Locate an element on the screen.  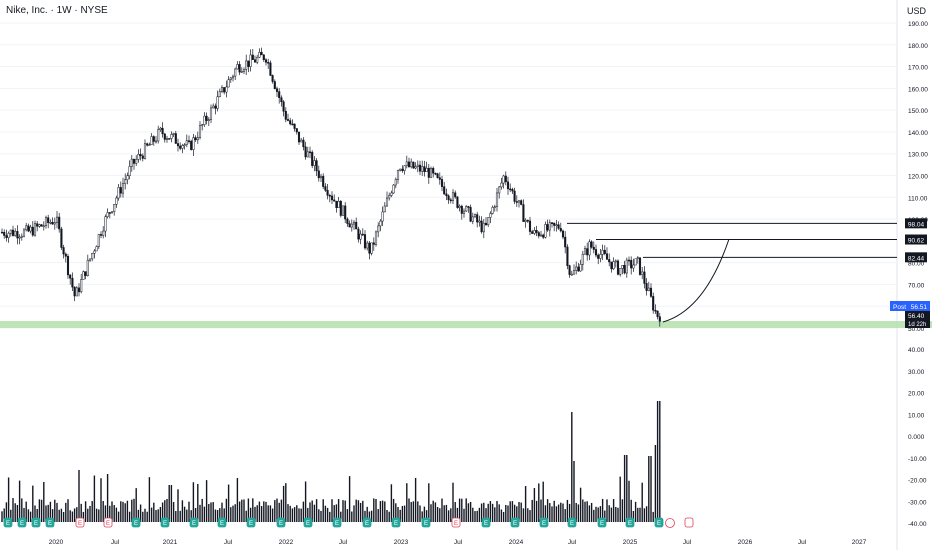
earnings-glyph: E is located at coordinates (251, 524).